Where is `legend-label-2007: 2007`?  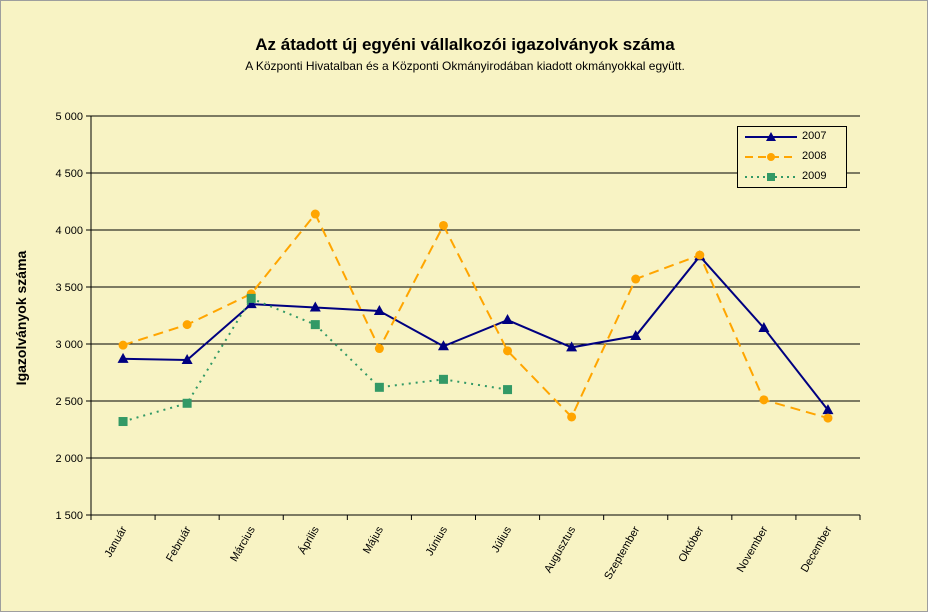
legend-label-2007: 2007 is located at coordinates (814, 136).